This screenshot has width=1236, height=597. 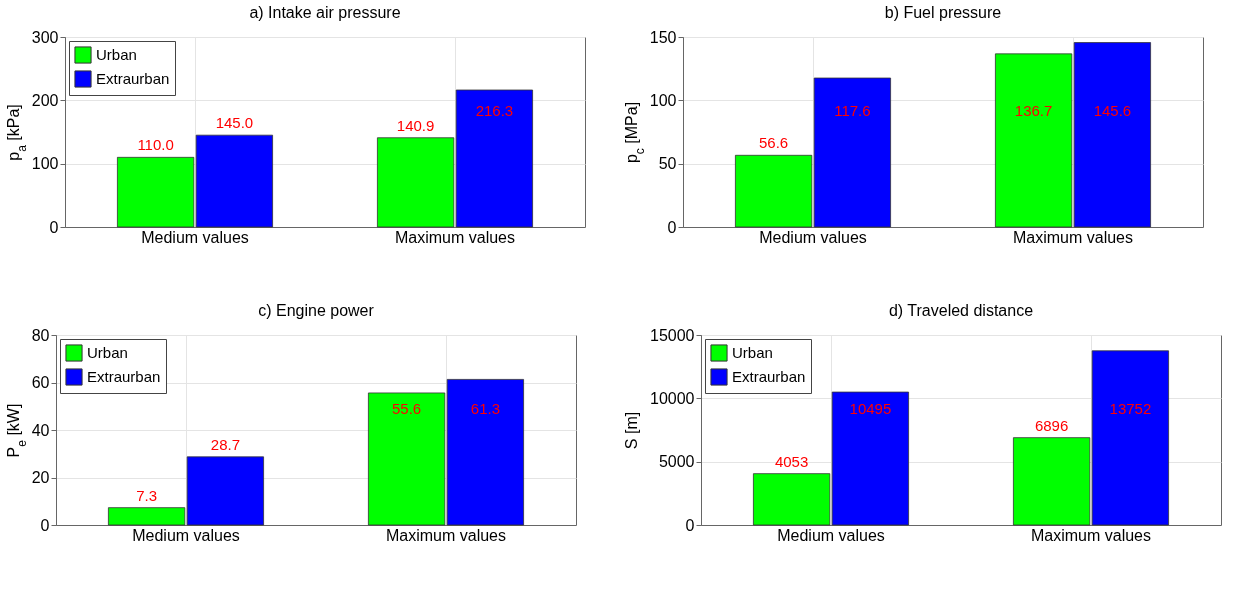 I want to click on data-label: 145.6, so click(x=1112, y=110).